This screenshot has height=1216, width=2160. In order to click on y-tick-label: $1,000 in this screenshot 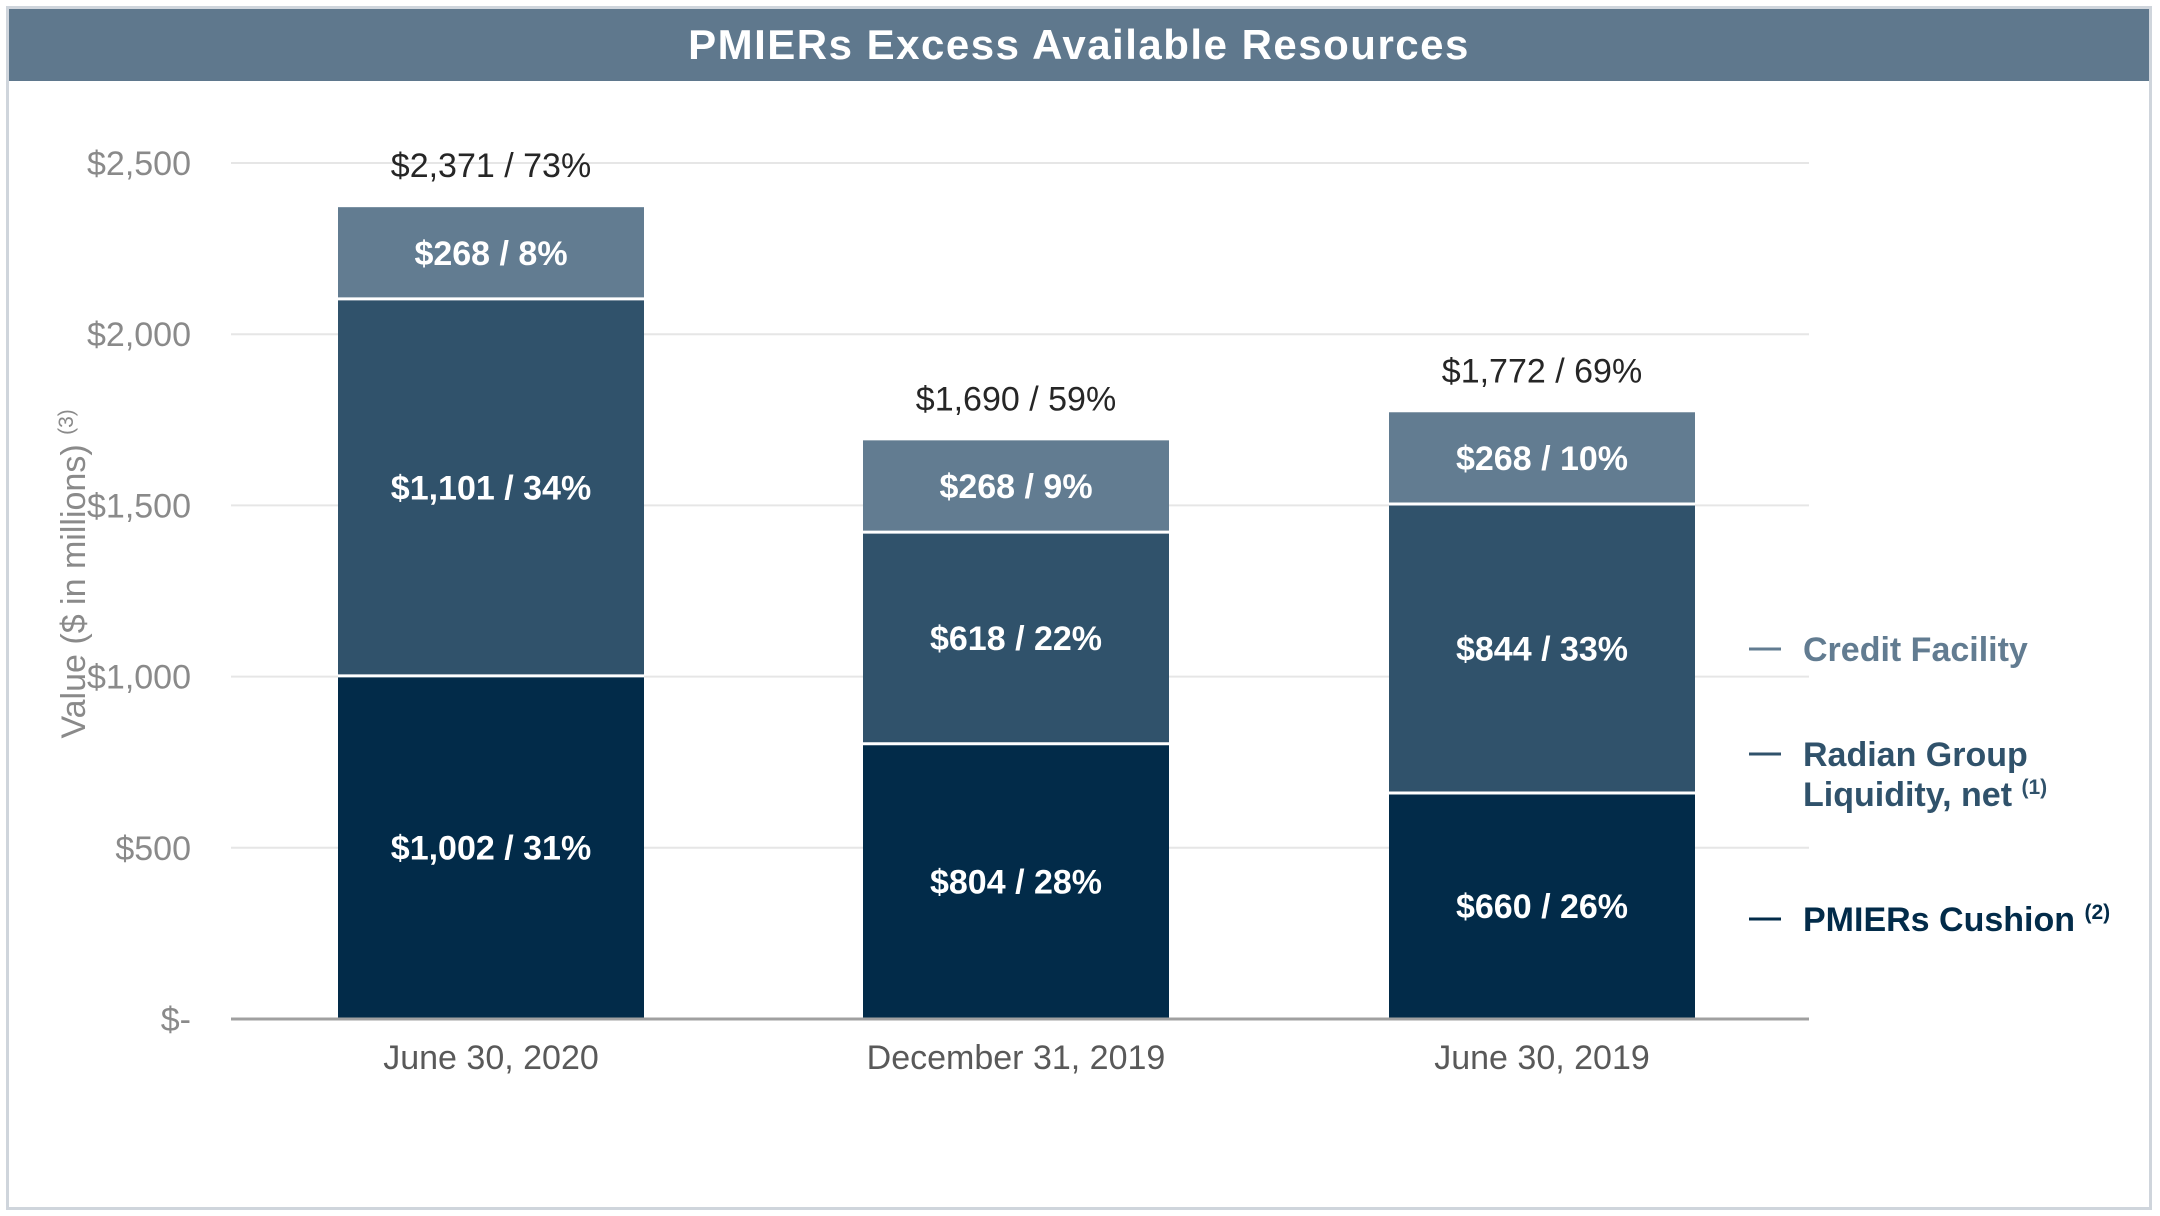, I will do `click(139, 678)`.